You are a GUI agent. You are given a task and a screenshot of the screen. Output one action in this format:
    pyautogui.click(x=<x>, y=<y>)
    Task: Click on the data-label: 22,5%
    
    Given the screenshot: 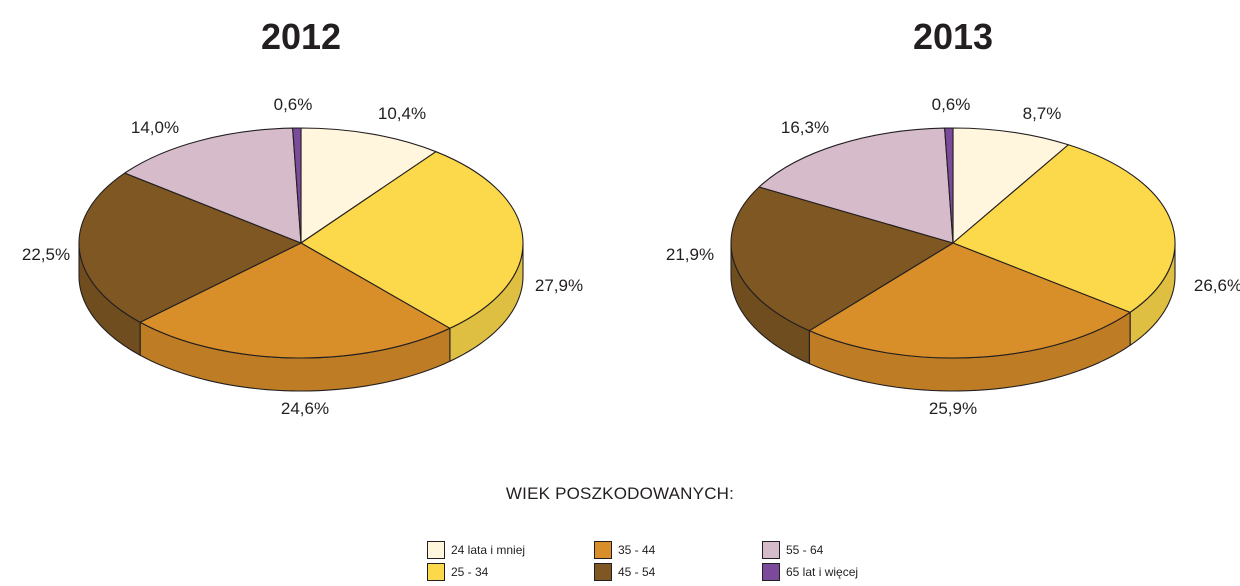 What is the action you would take?
    pyautogui.click(x=46, y=254)
    